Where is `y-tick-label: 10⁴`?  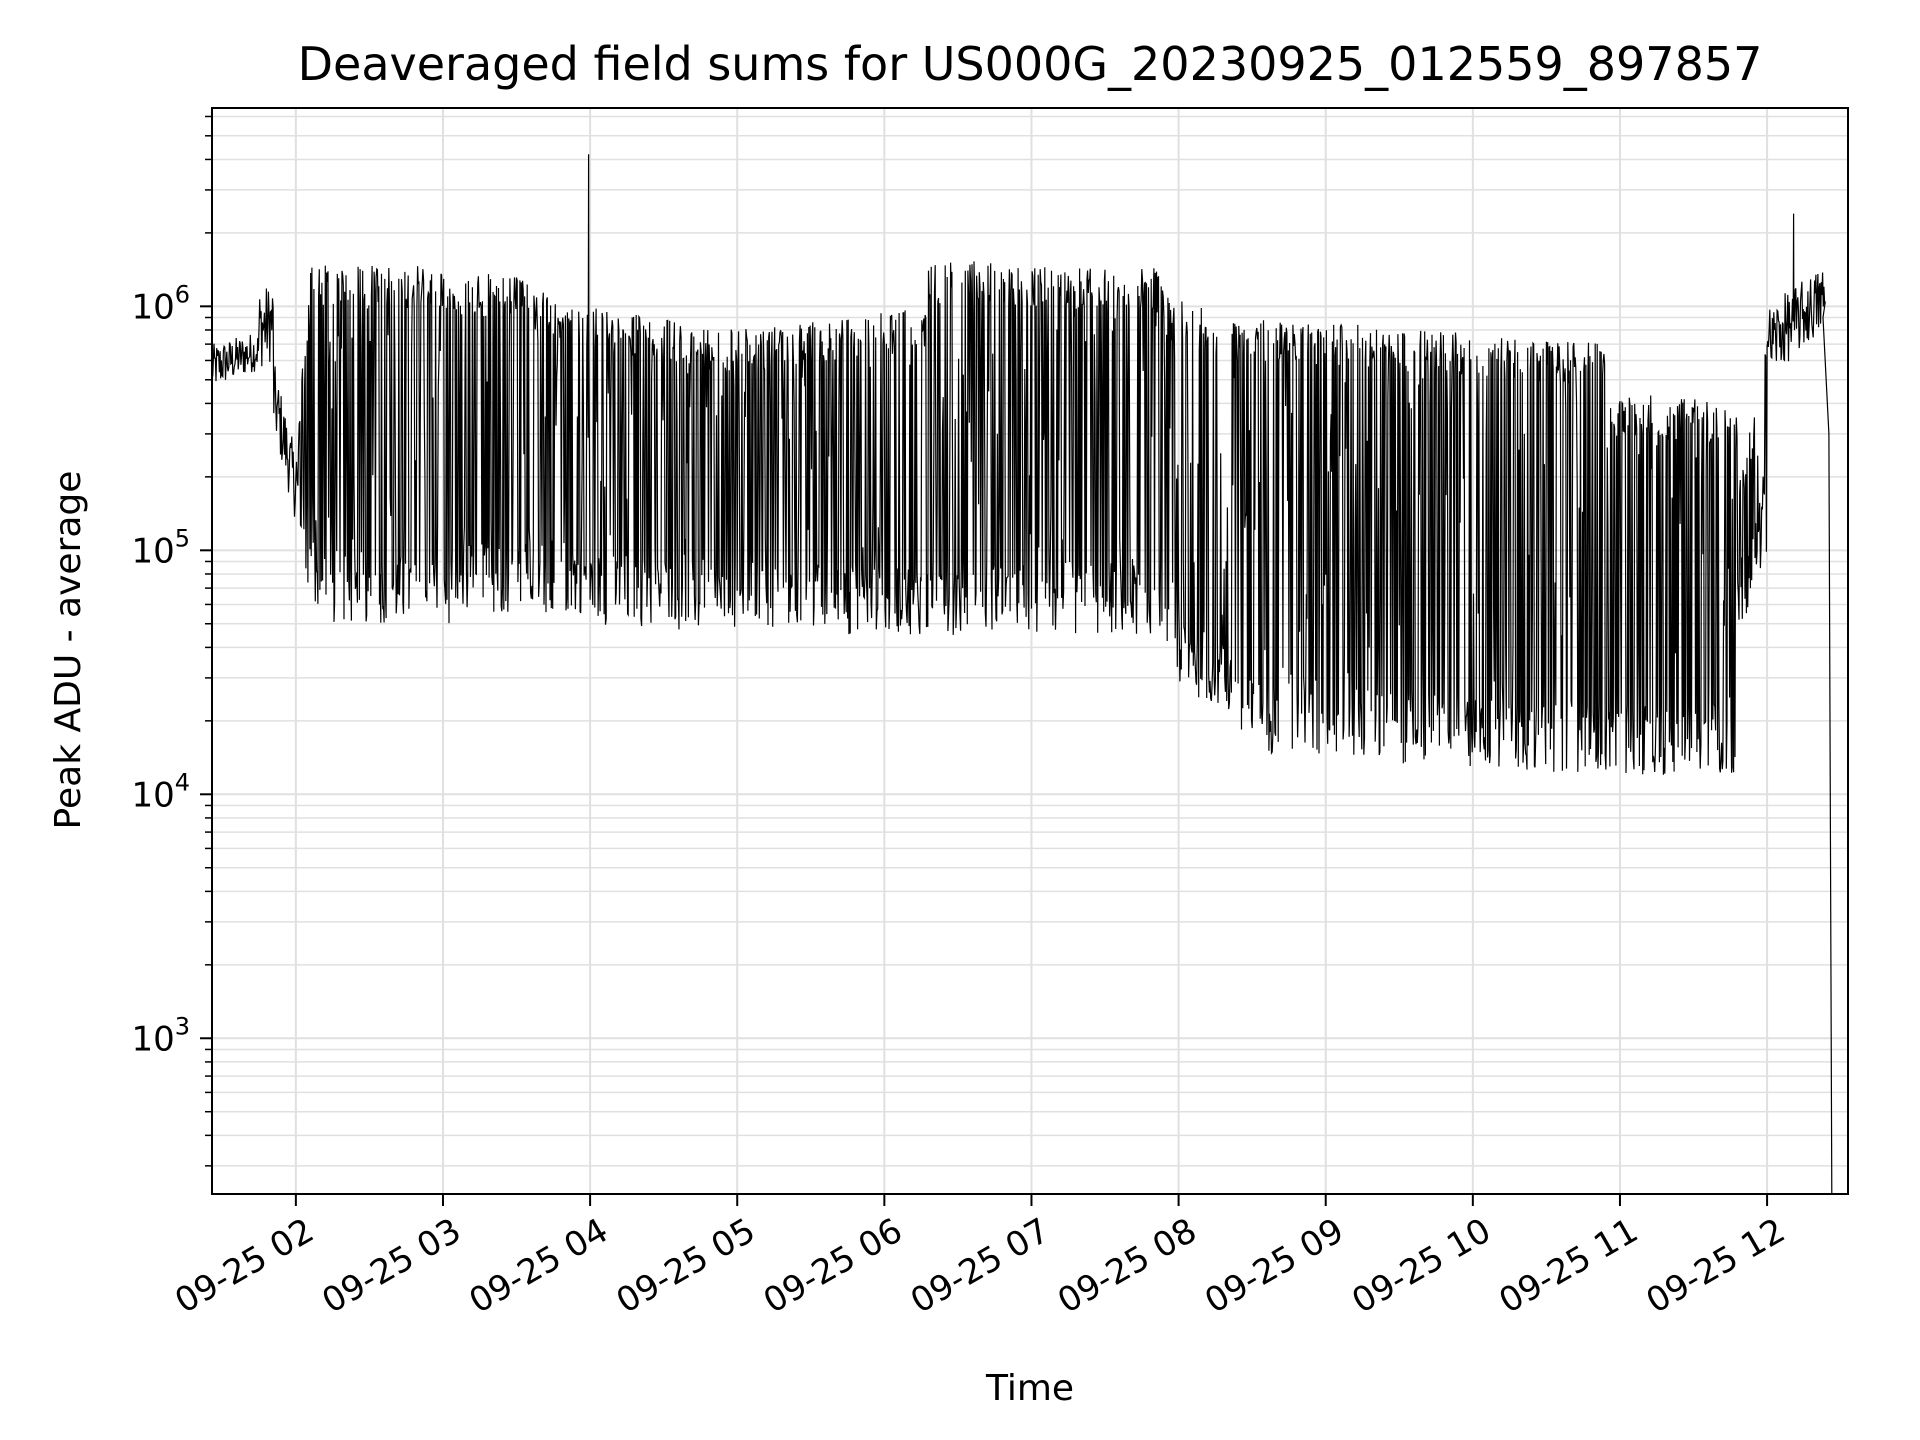
y-tick-label: 10⁴ is located at coordinates (160, 791).